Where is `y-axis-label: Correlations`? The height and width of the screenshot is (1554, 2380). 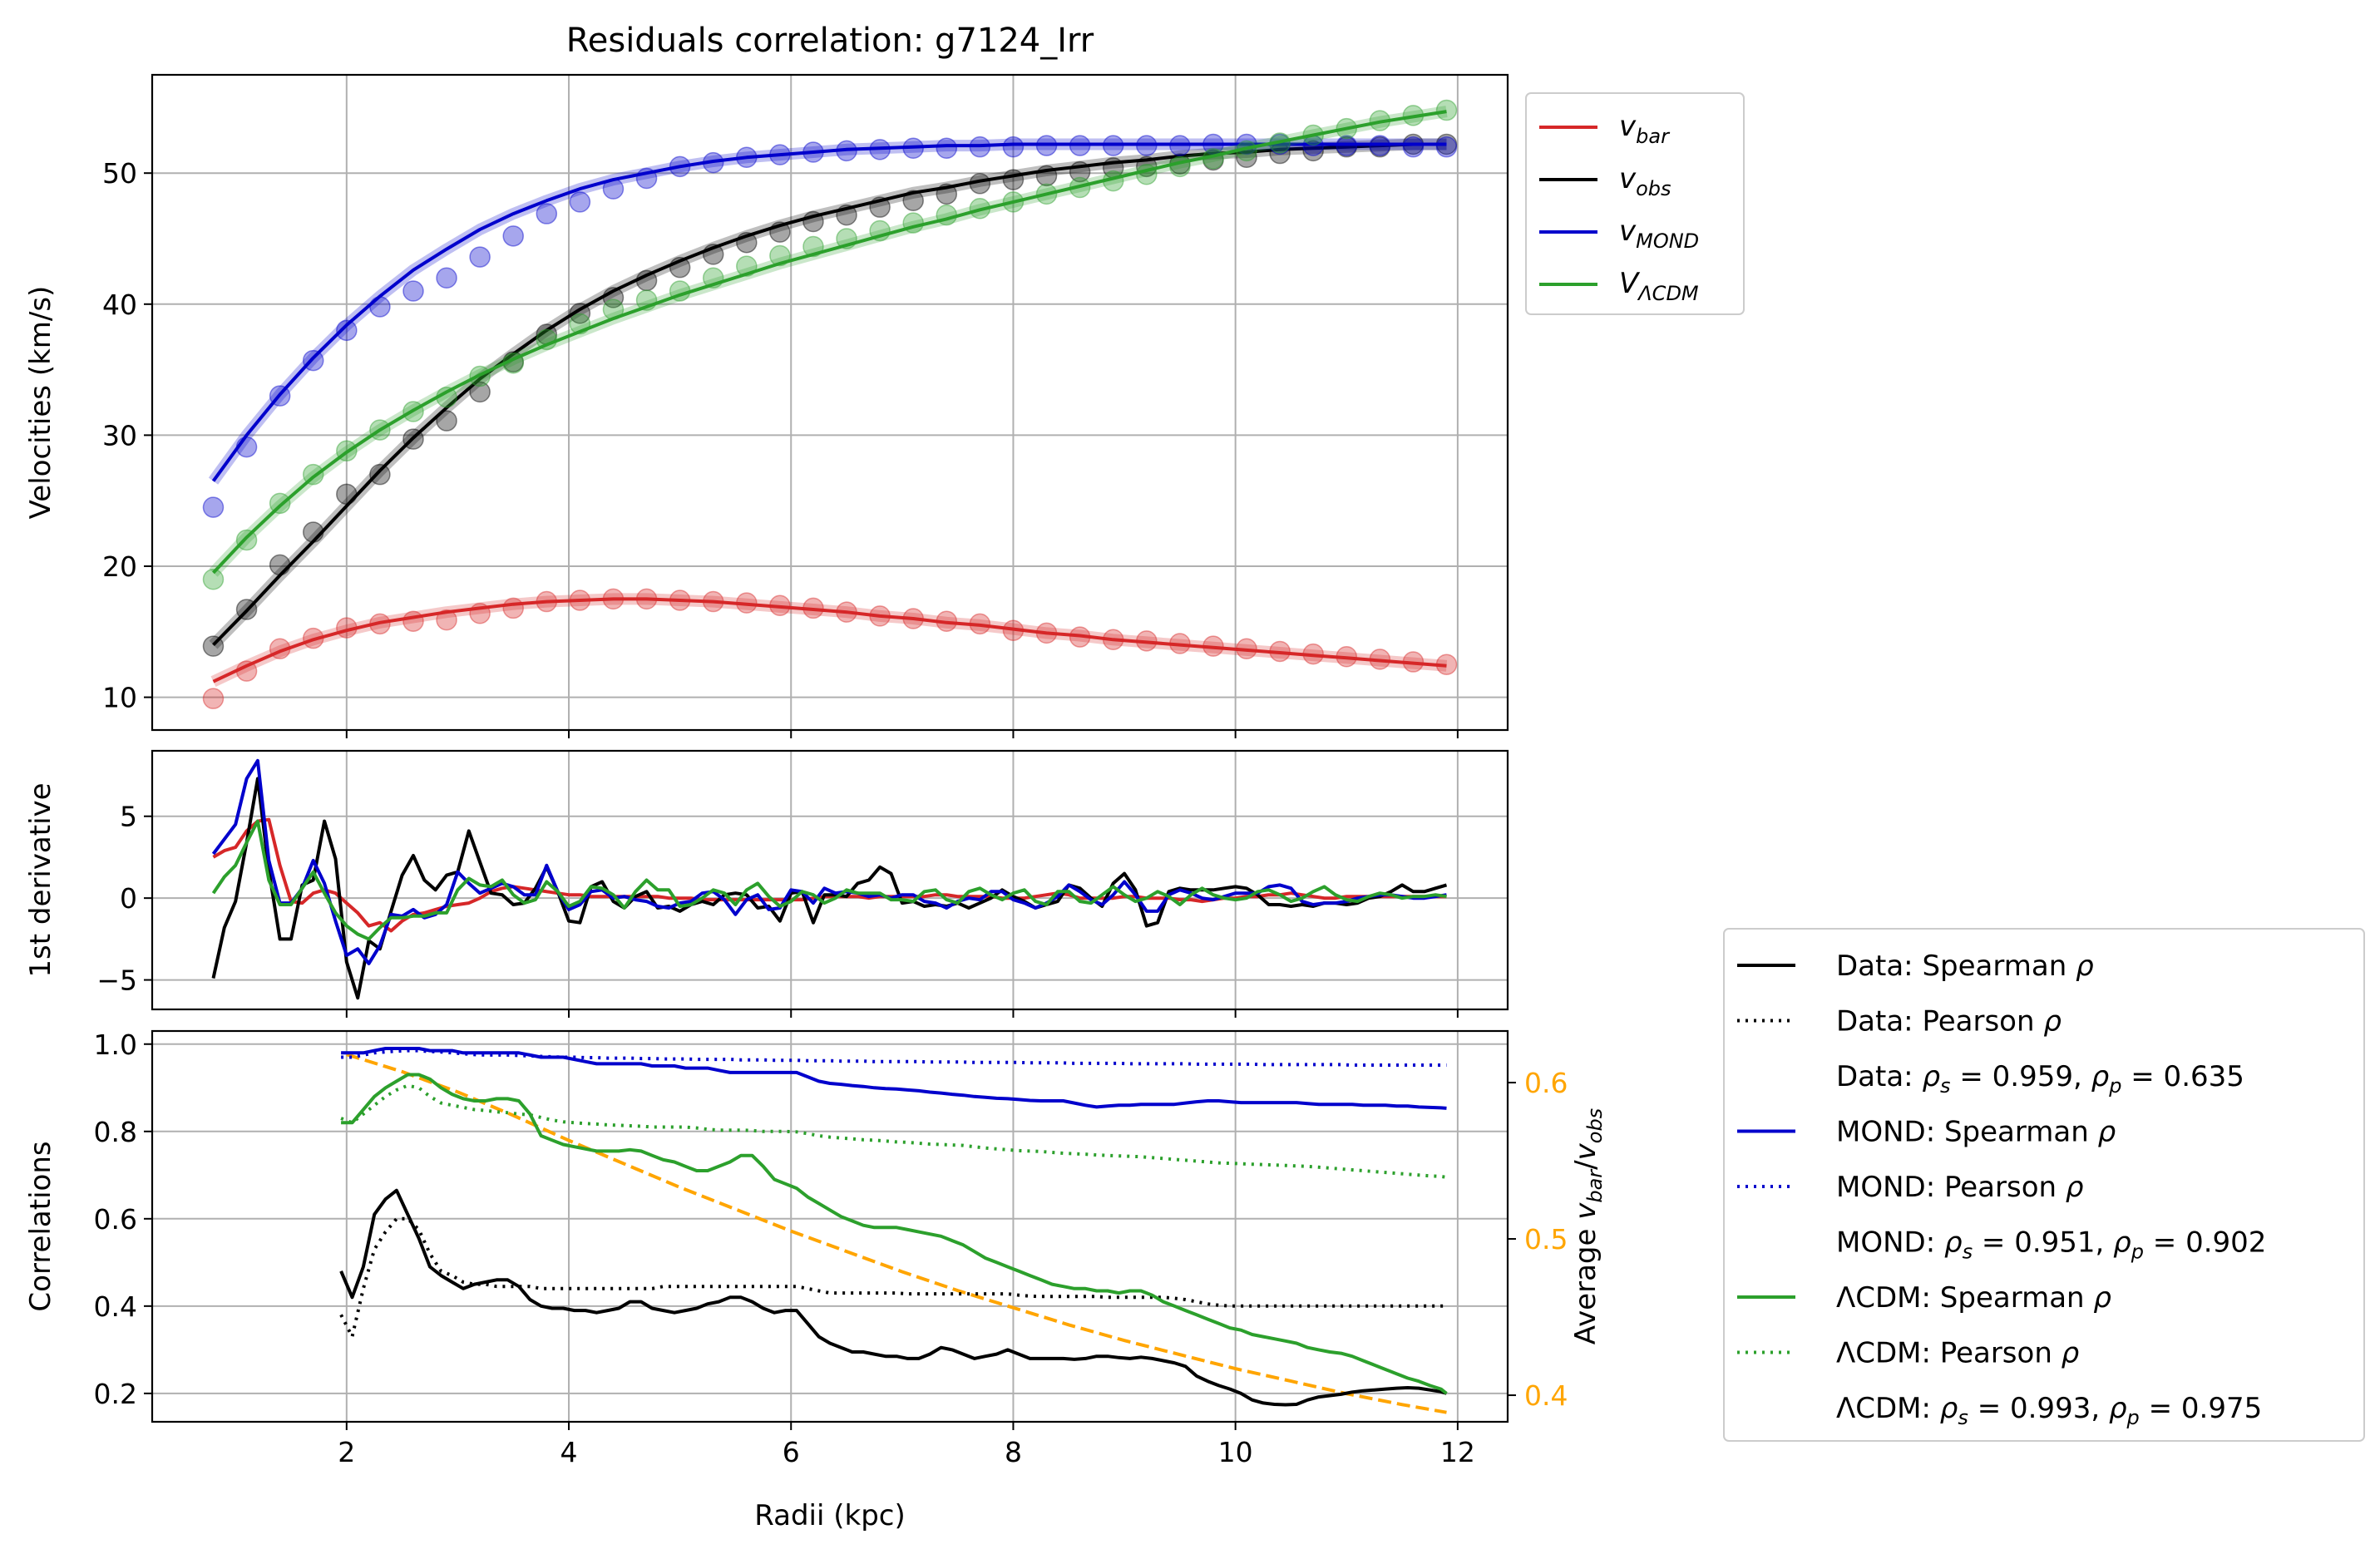 y-axis-label: Correlations is located at coordinates (40, 1226).